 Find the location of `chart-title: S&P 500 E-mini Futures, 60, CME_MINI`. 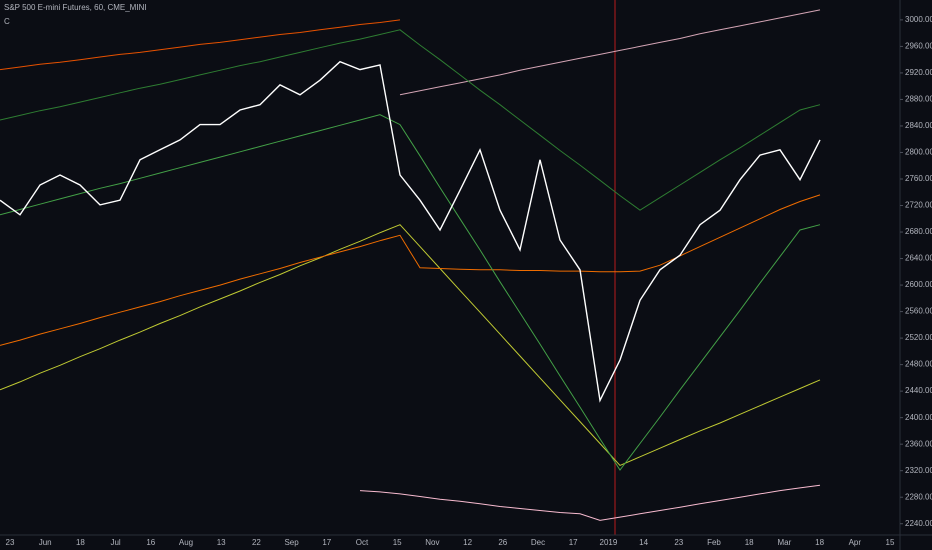

chart-title: S&P 500 E-mini Futures, 60, CME_MINI is located at coordinates (75, 7).